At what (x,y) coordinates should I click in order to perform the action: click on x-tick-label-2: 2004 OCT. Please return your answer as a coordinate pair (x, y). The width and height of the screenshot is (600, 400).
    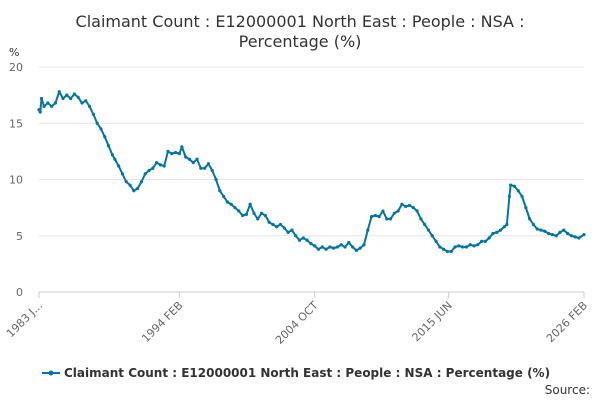
    Looking at the image, I should click on (297, 323).